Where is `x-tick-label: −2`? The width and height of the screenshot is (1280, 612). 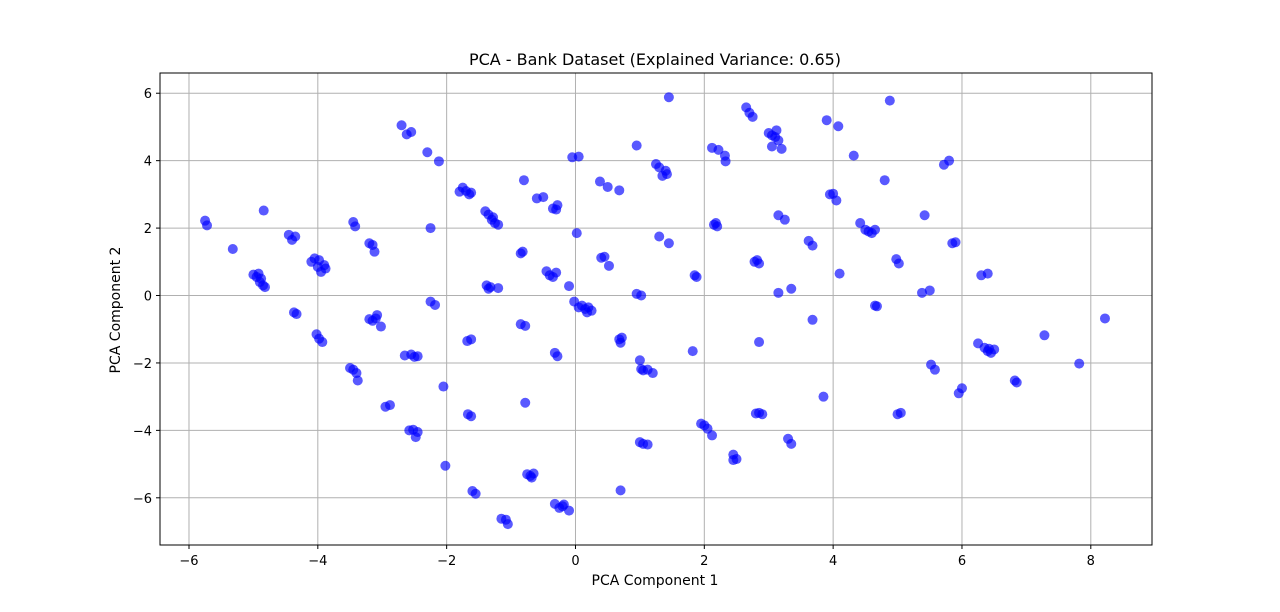
x-tick-label: −2 is located at coordinates (446, 561).